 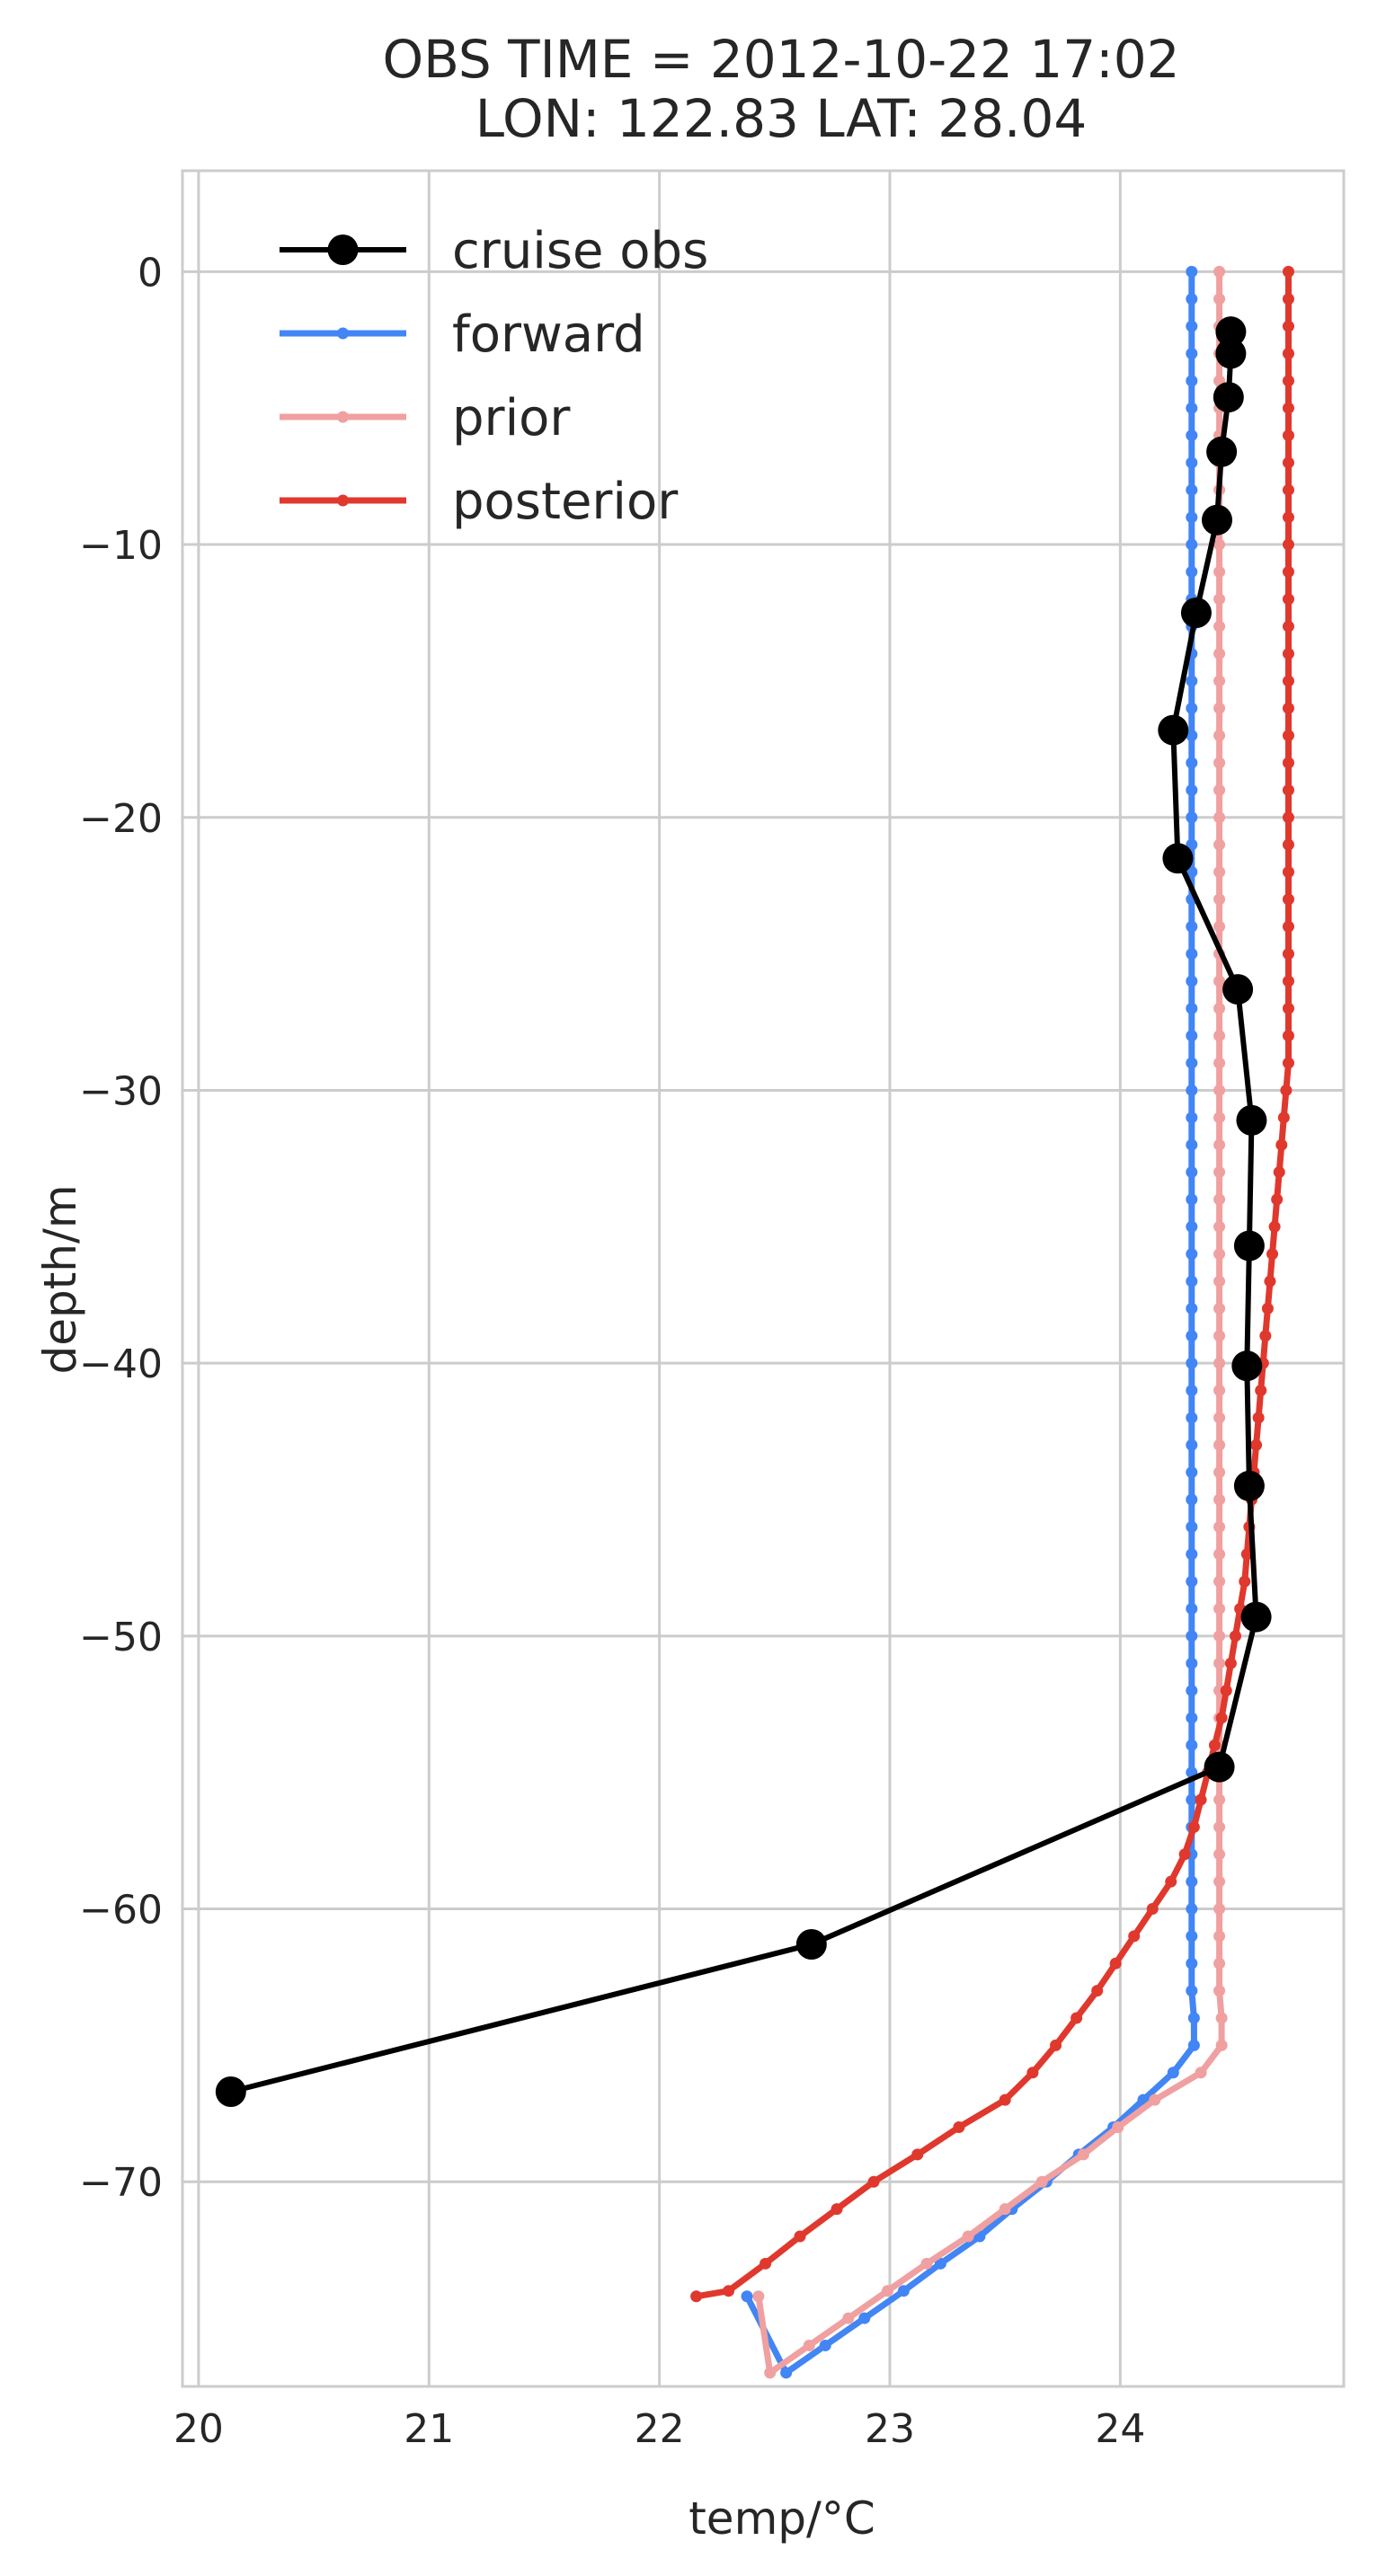 What do you see at coordinates (1120, 2429) in the screenshot?
I see `x-tick-label: 24` at bounding box center [1120, 2429].